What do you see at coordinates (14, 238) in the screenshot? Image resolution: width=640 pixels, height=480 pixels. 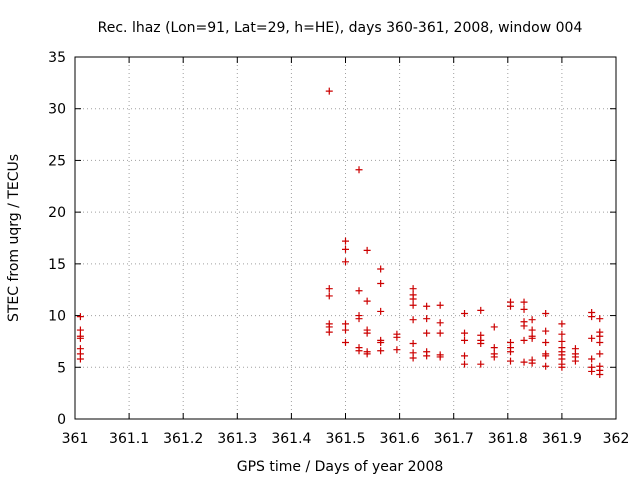 I see `y-axis-label: STEC from uqrg / TECUs` at bounding box center [14, 238].